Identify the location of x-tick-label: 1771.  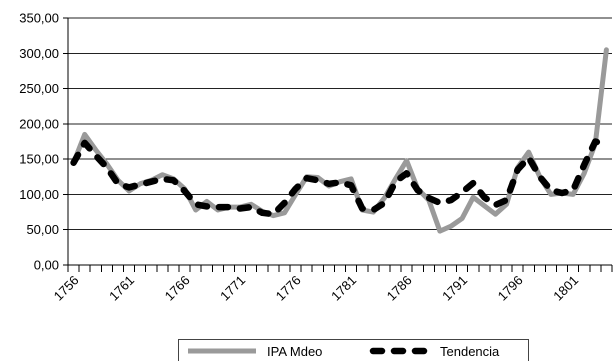
(232, 288).